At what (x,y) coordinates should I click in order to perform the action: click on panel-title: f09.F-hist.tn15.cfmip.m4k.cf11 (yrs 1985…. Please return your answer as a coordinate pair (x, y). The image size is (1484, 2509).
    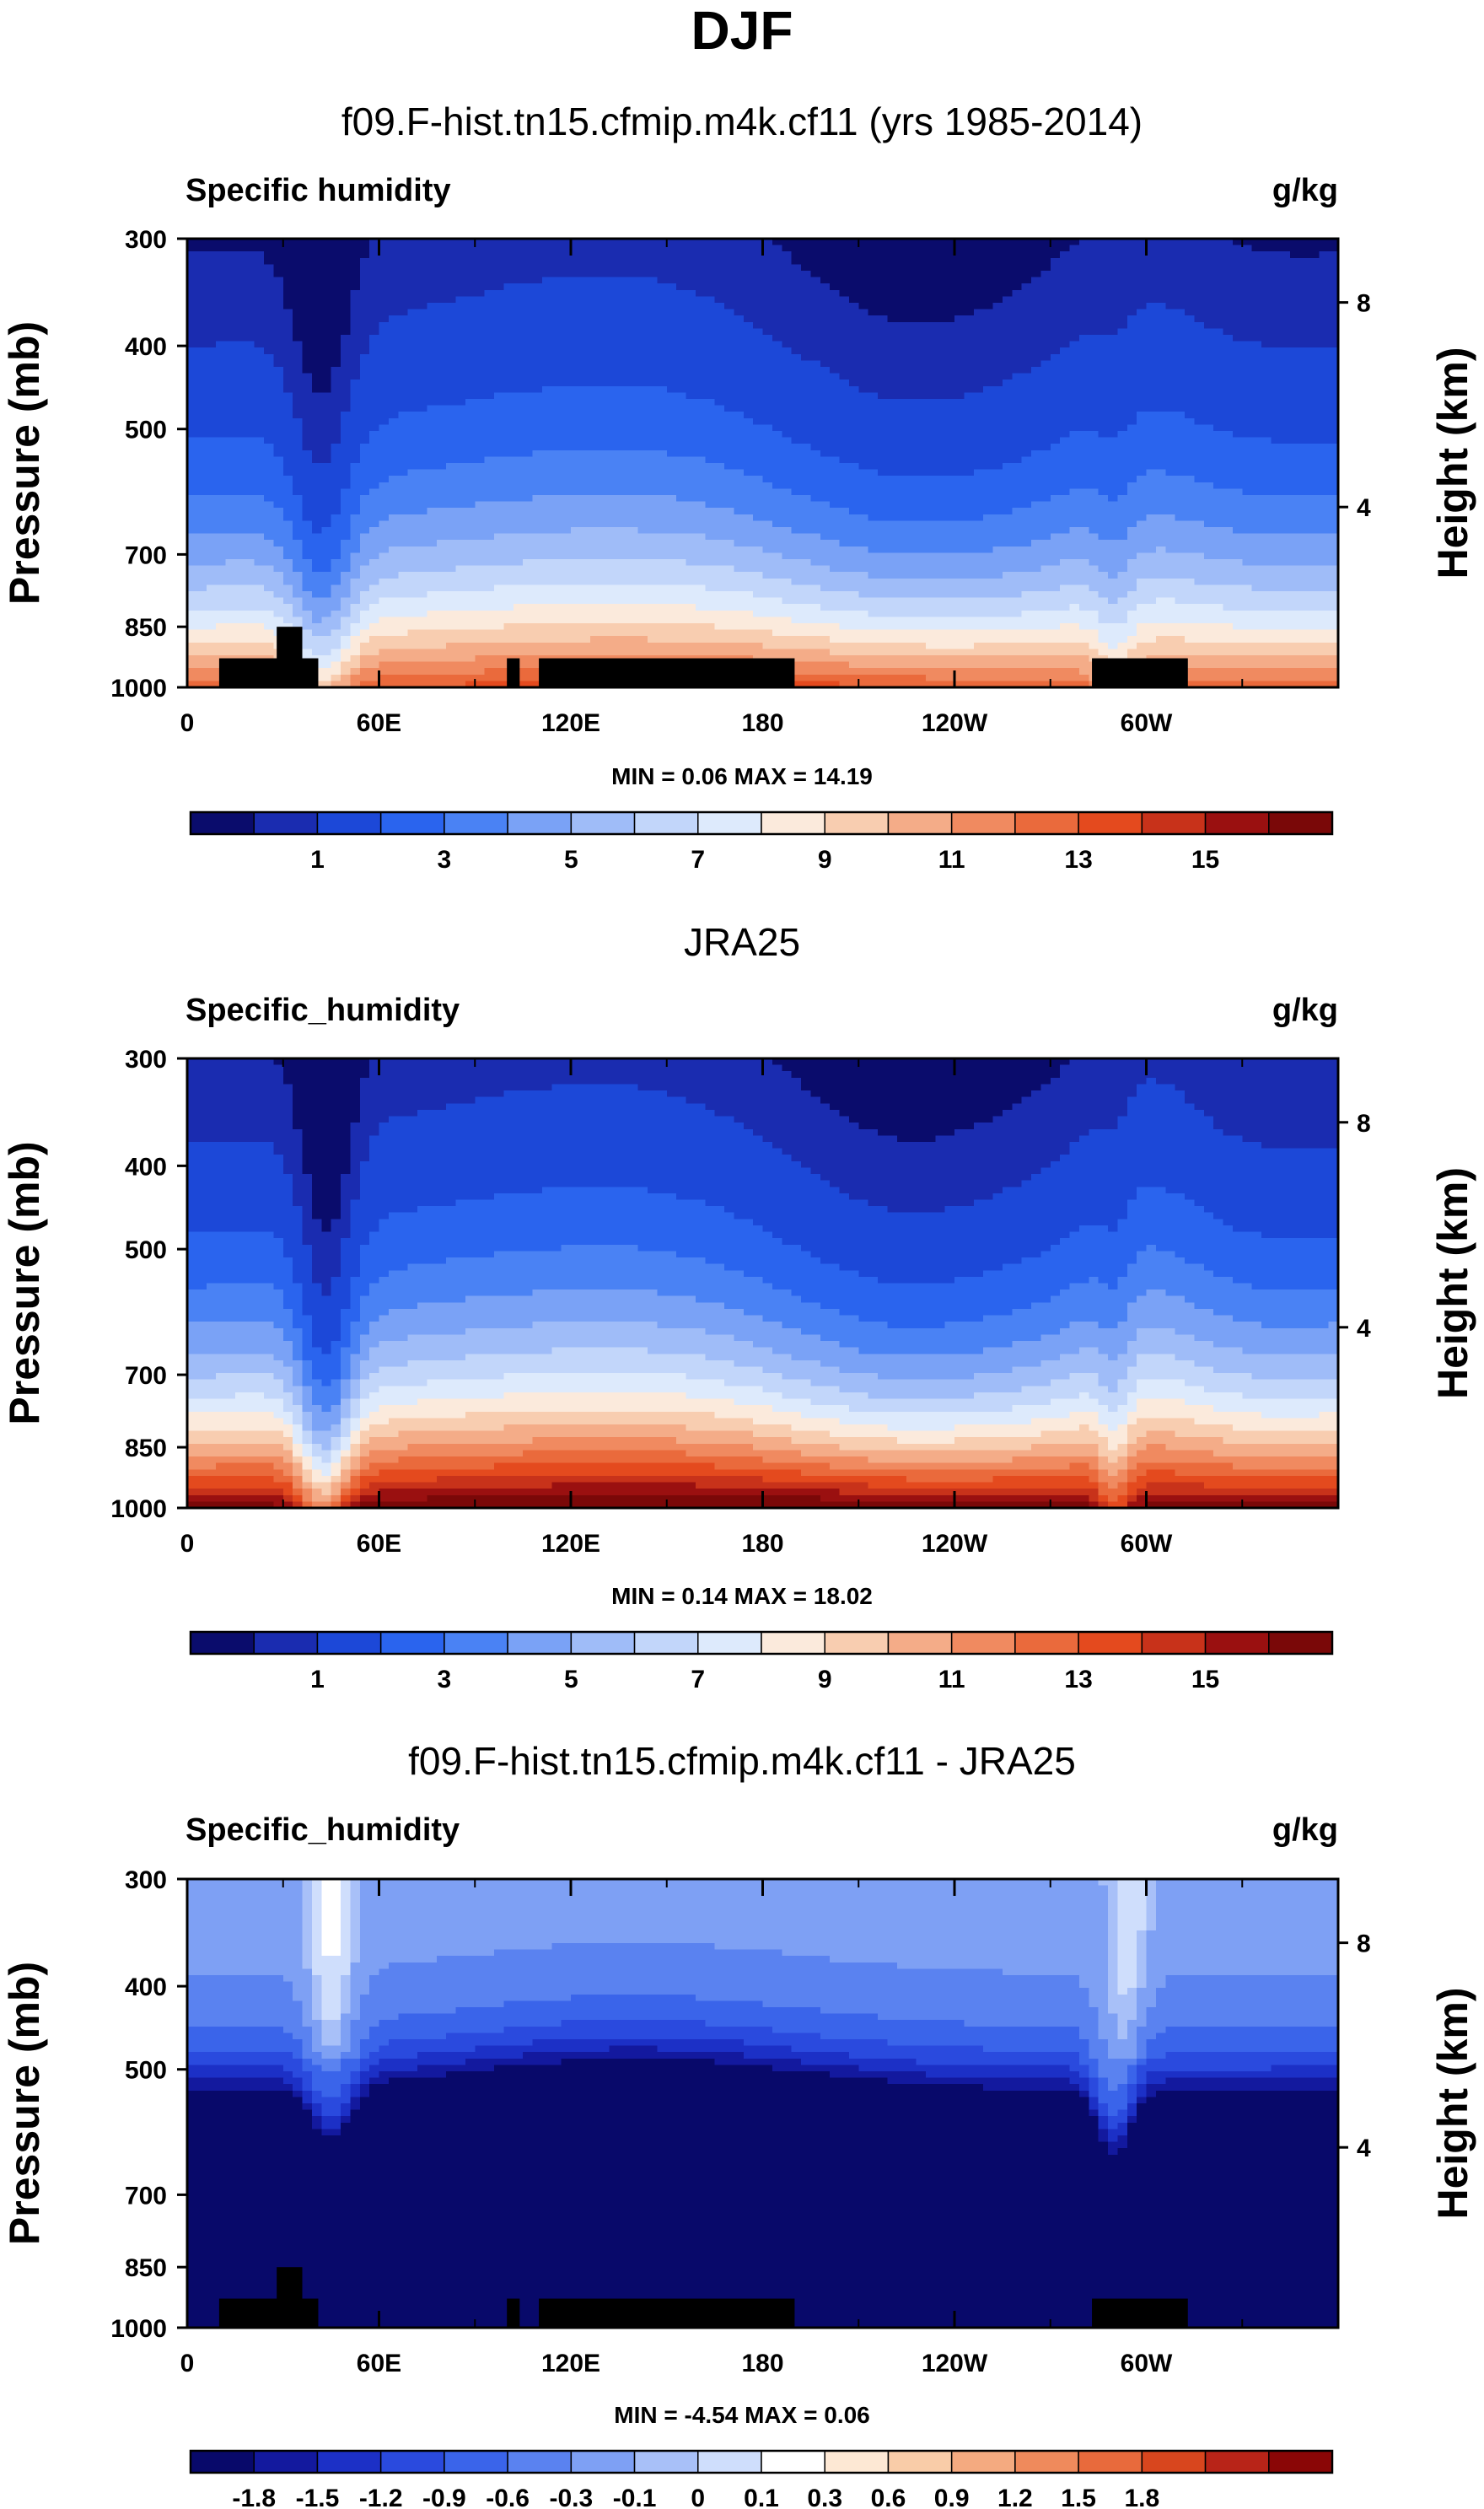
    Looking at the image, I should click on (742, 121).